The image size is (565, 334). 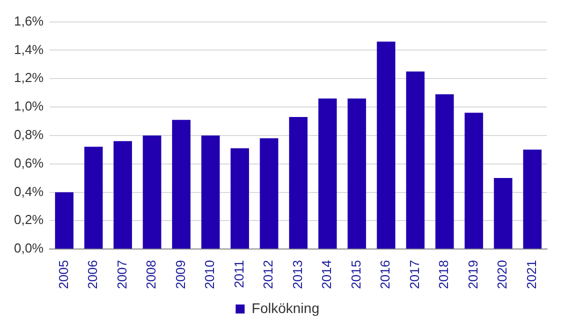 I want to click on y-tick-label: 0,0%, so click(x=29, y=248).